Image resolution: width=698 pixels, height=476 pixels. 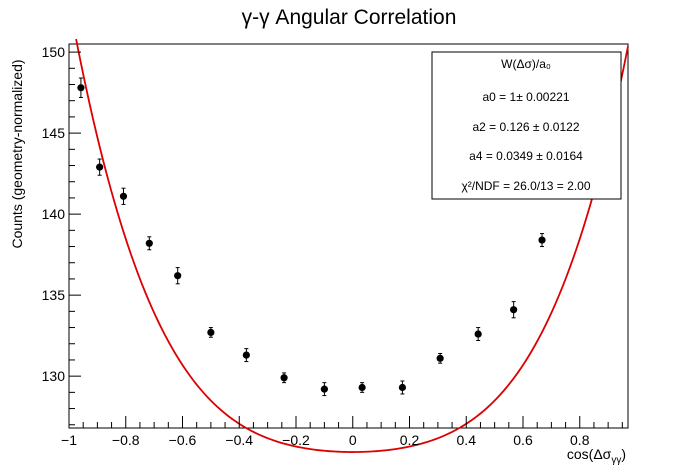 I want to click on x-tick-label: −0.2, so click(x=296, y=440).